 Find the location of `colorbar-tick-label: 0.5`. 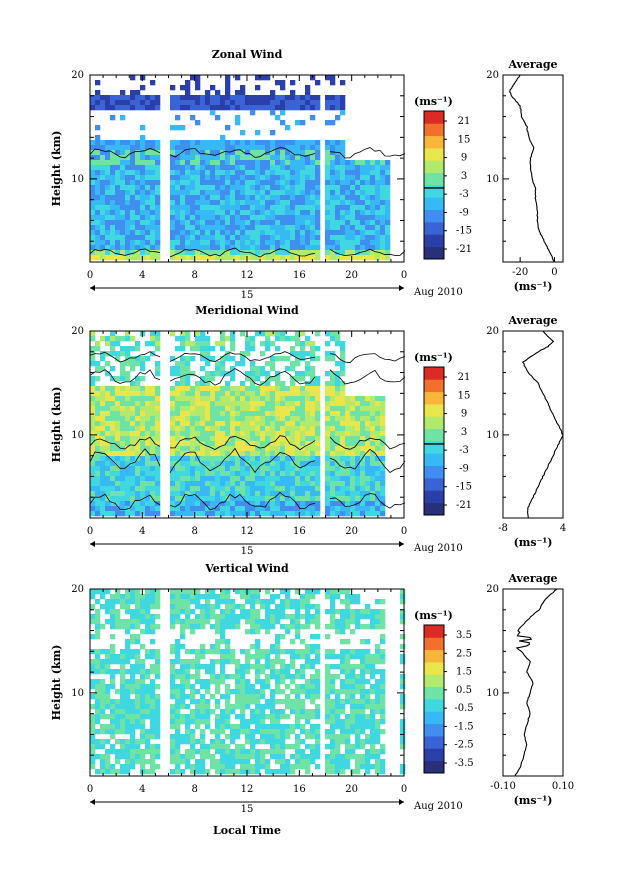

colorbar-tick-label: 0.5 is located at coordinates (464, 690).